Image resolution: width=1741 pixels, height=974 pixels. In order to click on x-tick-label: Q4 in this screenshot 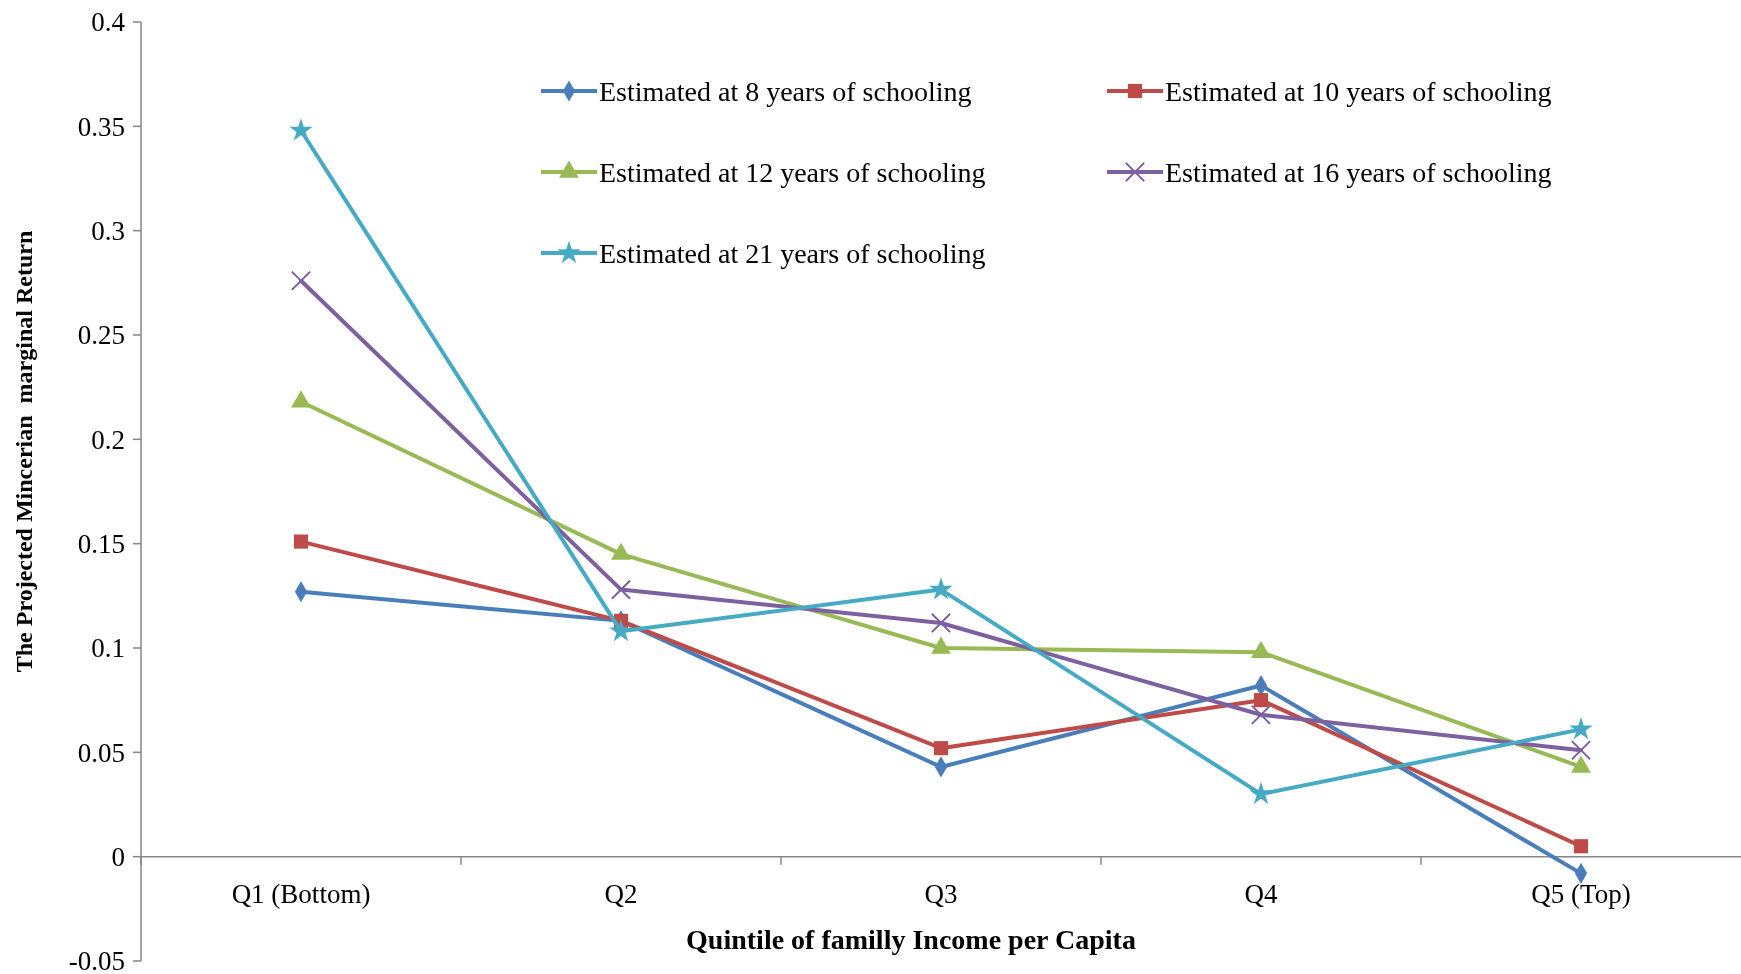, I will do `click(1261, 893)`.